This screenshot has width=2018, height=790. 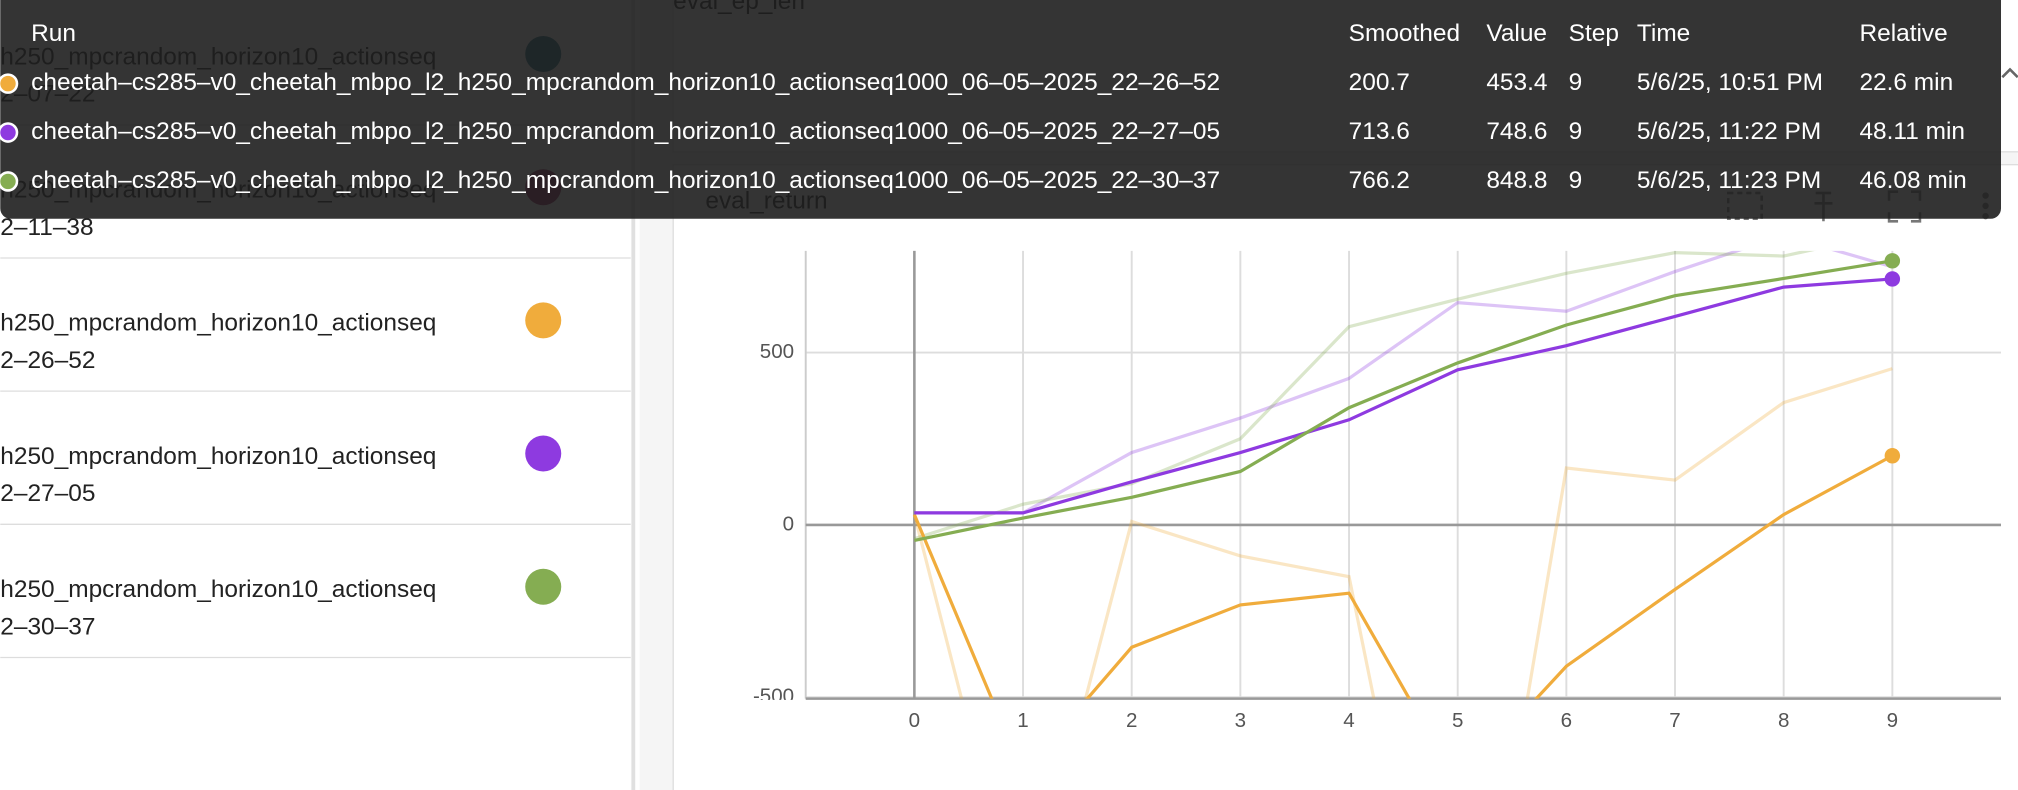 What do you see at coordinates (914, 720) in the screenshot?
I see `x-tick-label: 0` at bounding box center [914, 720].